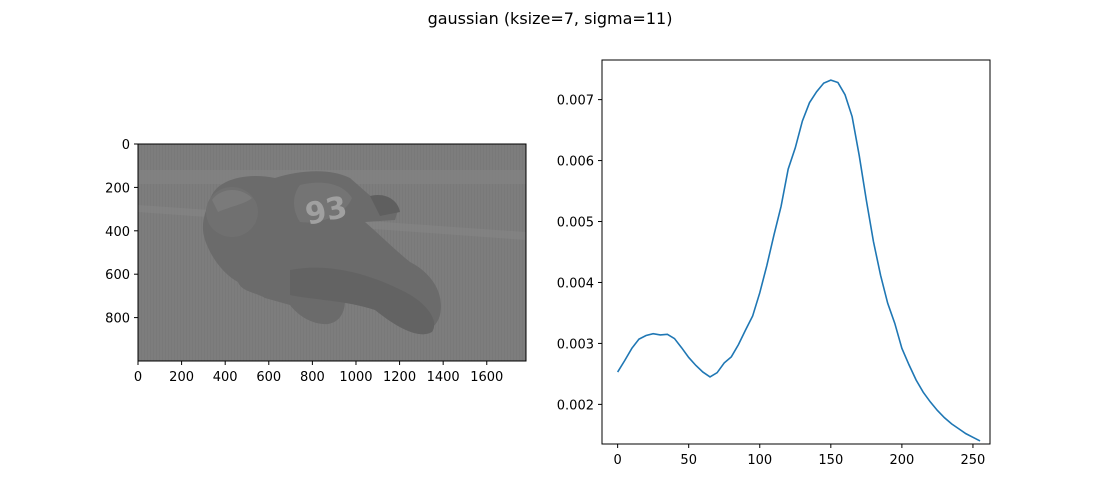  I want to click on line-x-tick-label: 250, so click(973, 460).